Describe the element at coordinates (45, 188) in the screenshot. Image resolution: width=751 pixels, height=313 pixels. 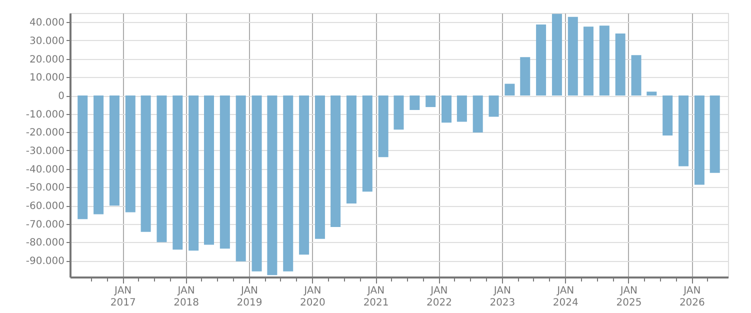
I see `y-tick-label: -50.000` at that location.